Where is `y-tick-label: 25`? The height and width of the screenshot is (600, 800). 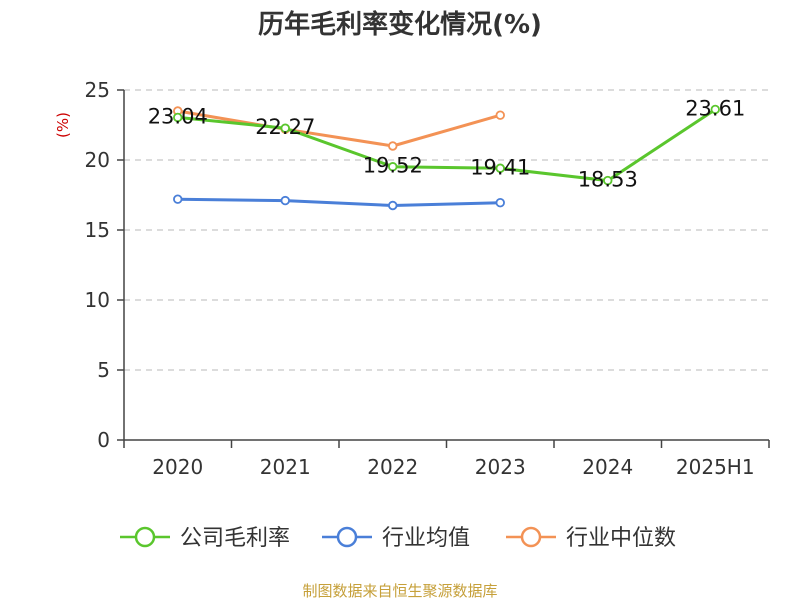 y-tick-label: 25 is located at coordinates (97, 90).